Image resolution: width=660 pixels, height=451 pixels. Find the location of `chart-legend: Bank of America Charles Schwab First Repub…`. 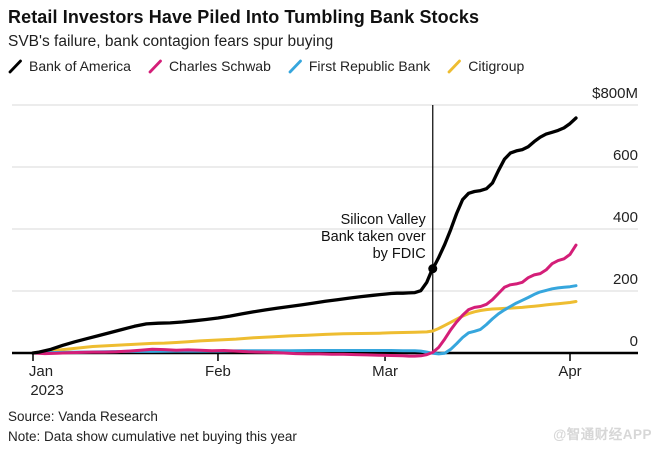

chart-legend: Bank of America Charles Schwab First Repub… is located at coordinates (330, 66).